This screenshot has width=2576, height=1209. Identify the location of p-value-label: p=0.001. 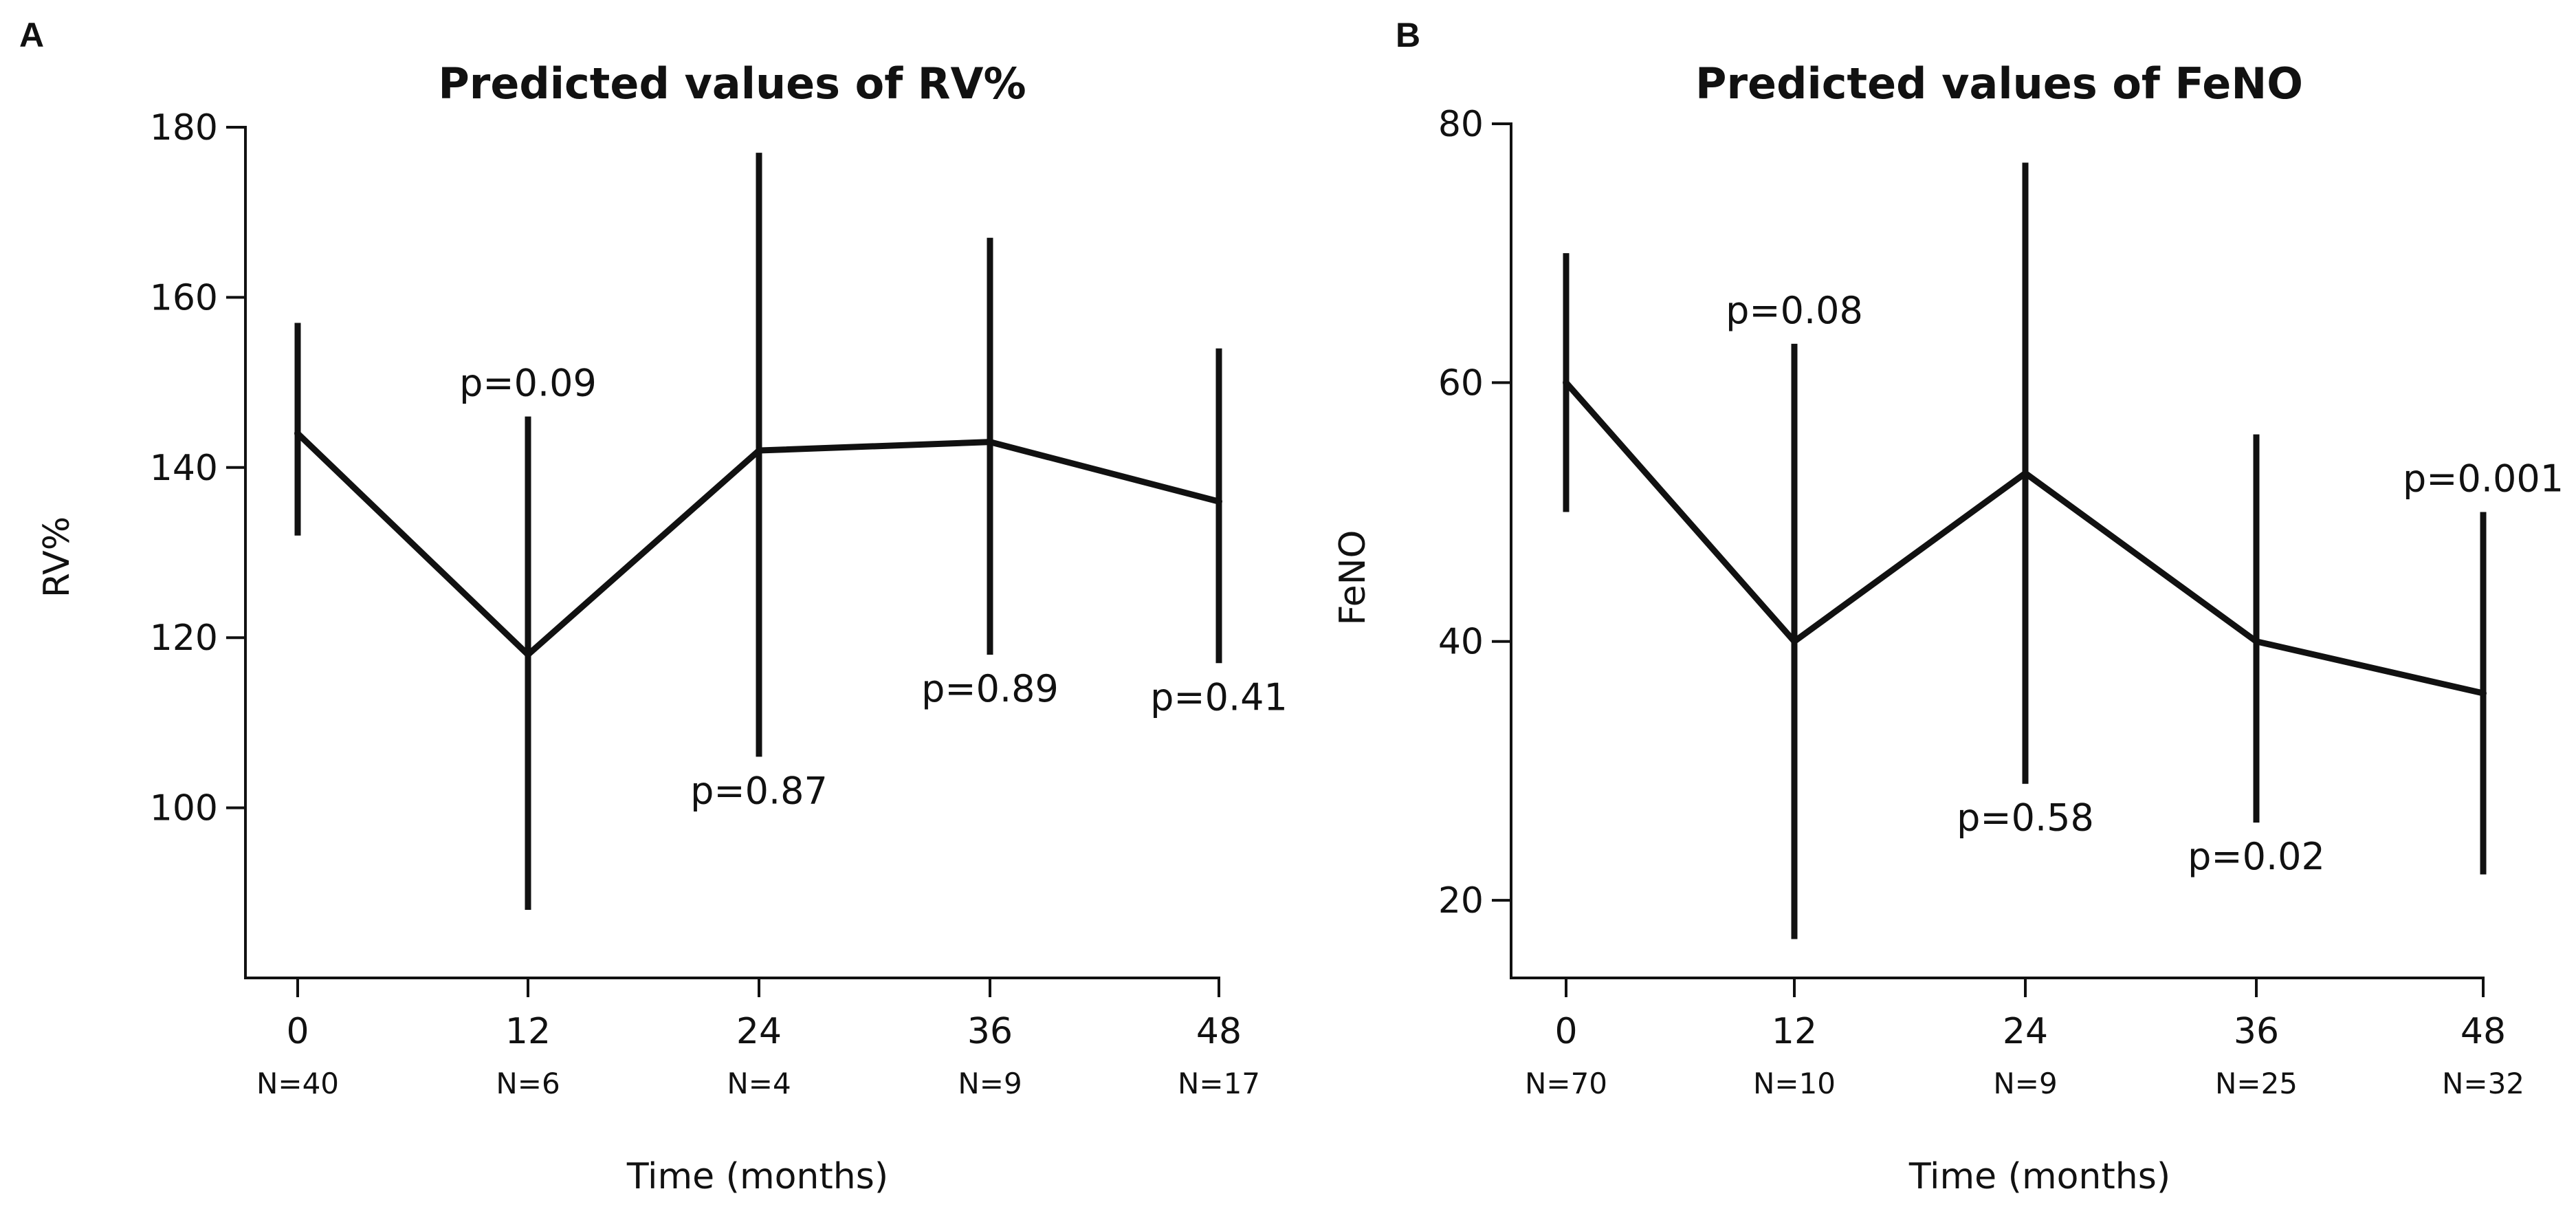
(2483, 479).